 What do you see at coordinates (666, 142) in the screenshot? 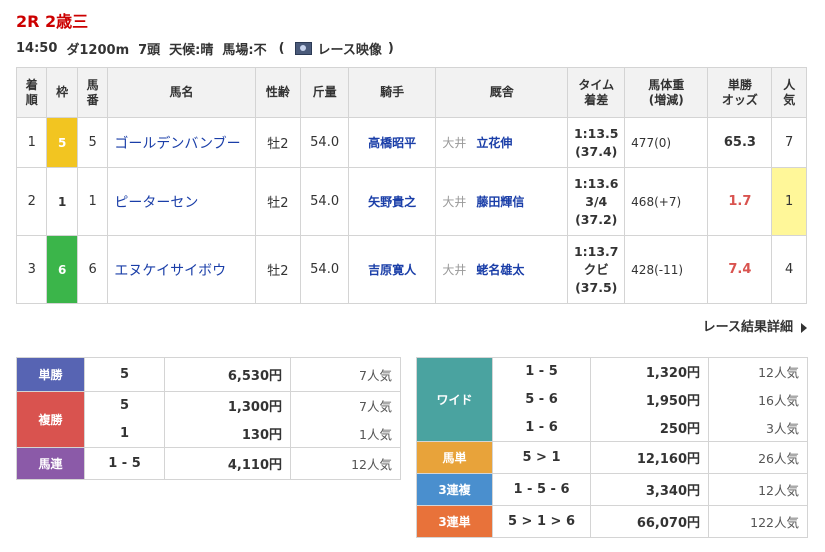
I see `weight-cell: 477(0)` at bounding box center [666, 142].